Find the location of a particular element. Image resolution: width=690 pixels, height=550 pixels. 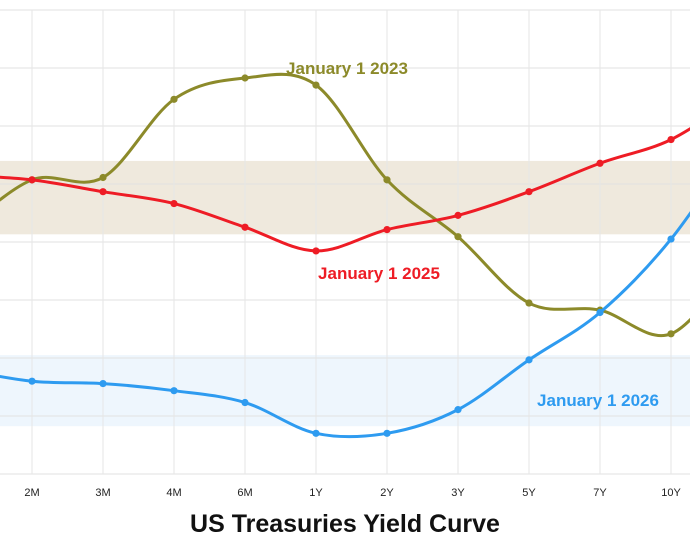

series-3-point-7Y is located at coordinates (600, 312).